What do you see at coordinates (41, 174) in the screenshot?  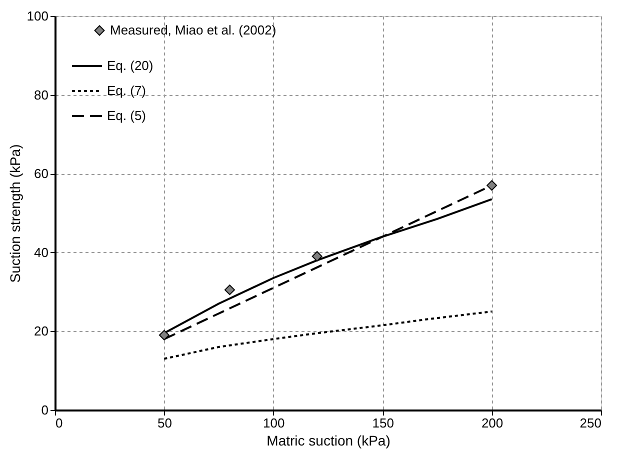 I see `y-tick-label: 60` at bounding box center [41, 174].